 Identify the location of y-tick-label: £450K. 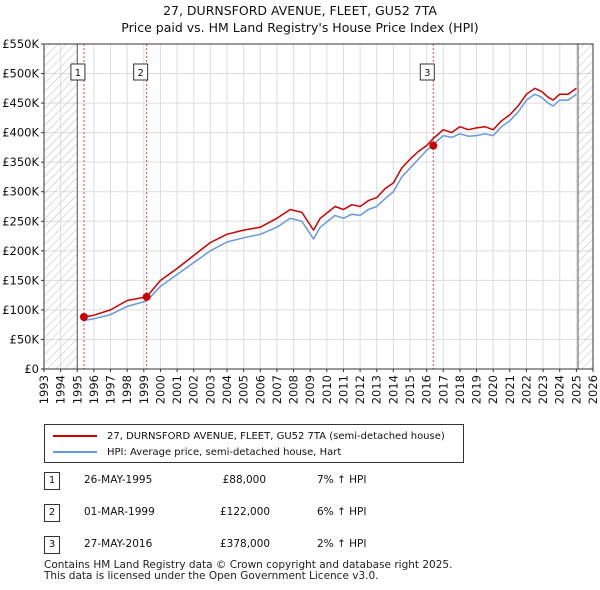
(20, 103).